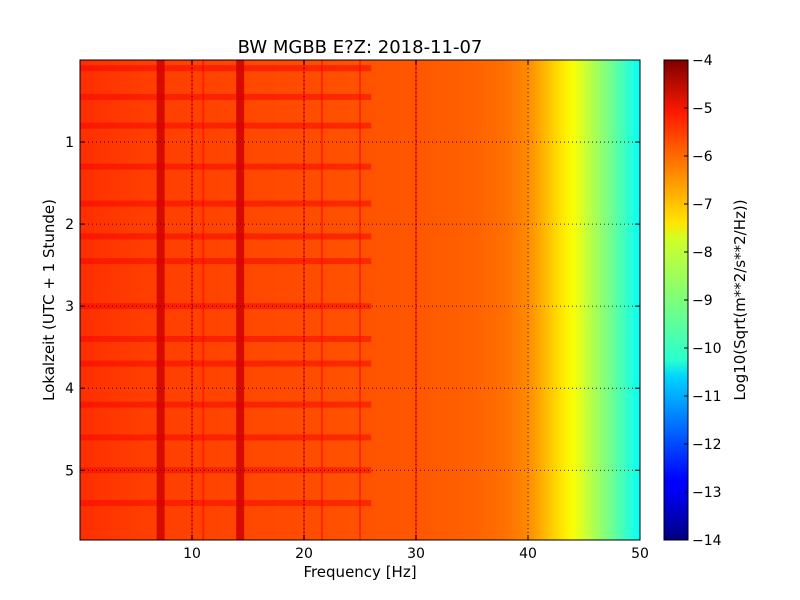 This screenshot has width=800, height=600. I want to click on colorbar-tick-label: −6, so click(702, 157).